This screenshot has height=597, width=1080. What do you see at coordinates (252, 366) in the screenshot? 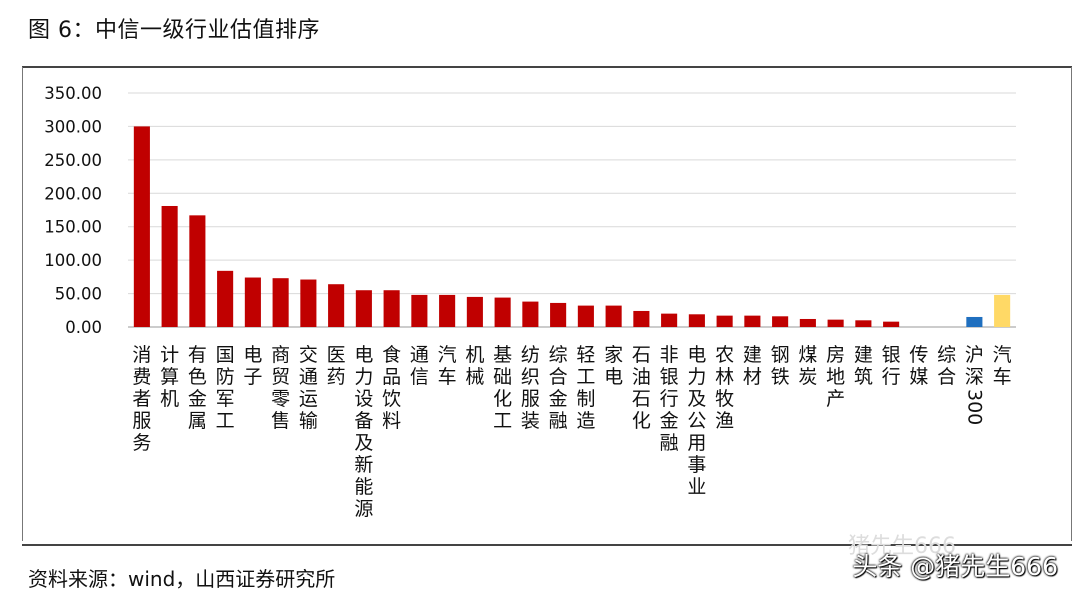
I see `x-tick-label: 电子` at bounding box center [252, 366].